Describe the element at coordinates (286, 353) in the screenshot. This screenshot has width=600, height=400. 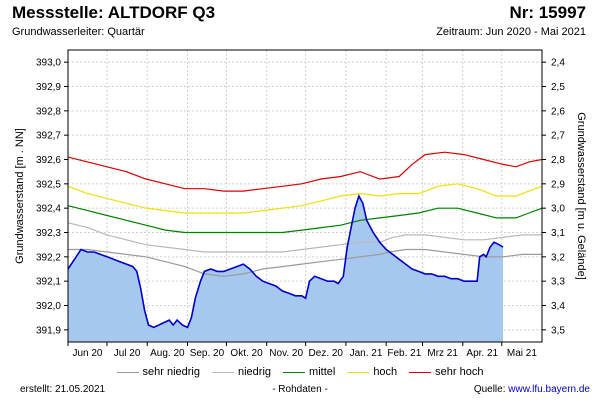
I see `x-tick-label: Nov. 20` at that location.